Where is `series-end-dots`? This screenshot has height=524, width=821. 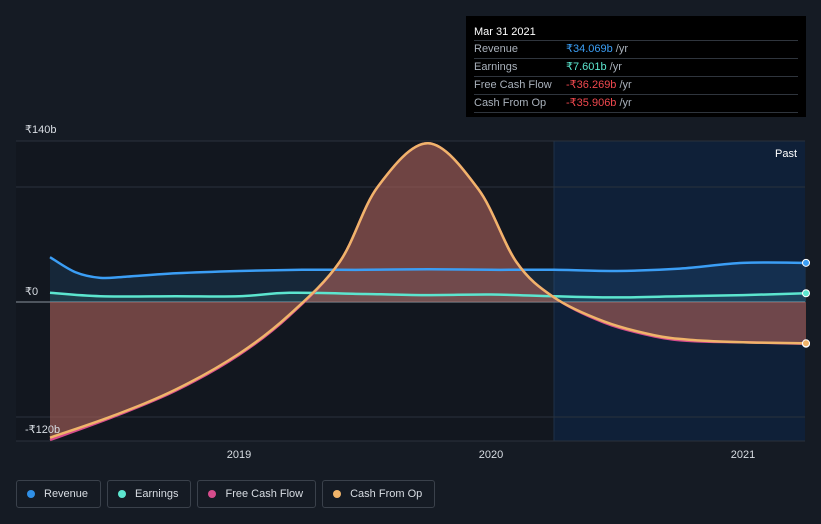
series-end-dots is located at coordinates (806, 303).